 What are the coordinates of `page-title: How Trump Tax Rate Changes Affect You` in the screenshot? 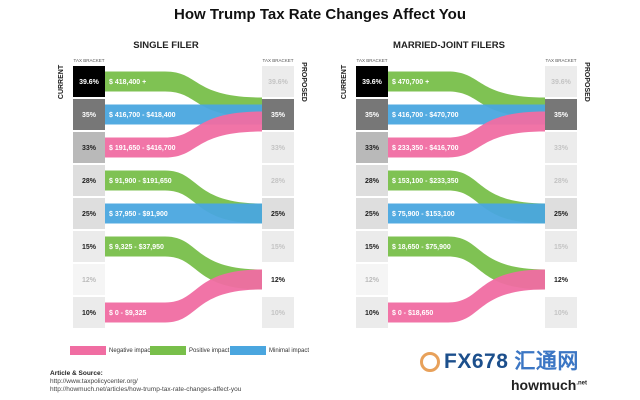 It's located at (320, 14).